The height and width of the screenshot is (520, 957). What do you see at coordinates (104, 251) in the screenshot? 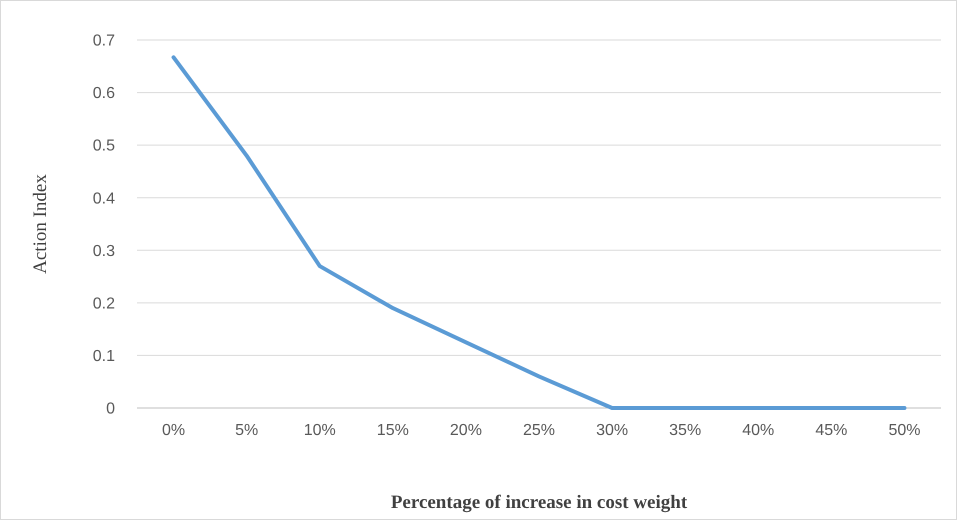
I see `y-tick-label: 0.3` at bounding box center [104, 251].